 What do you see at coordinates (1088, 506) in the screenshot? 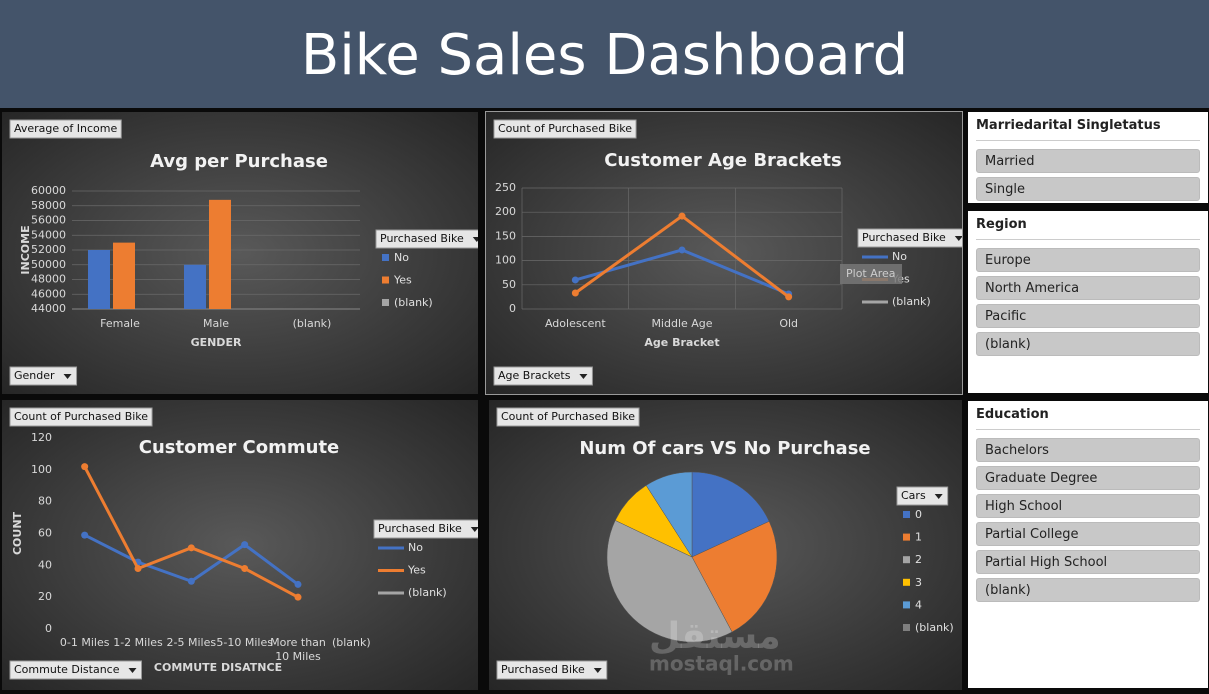
I see `slicer-item: High School` at bounding box center [1088, 506].